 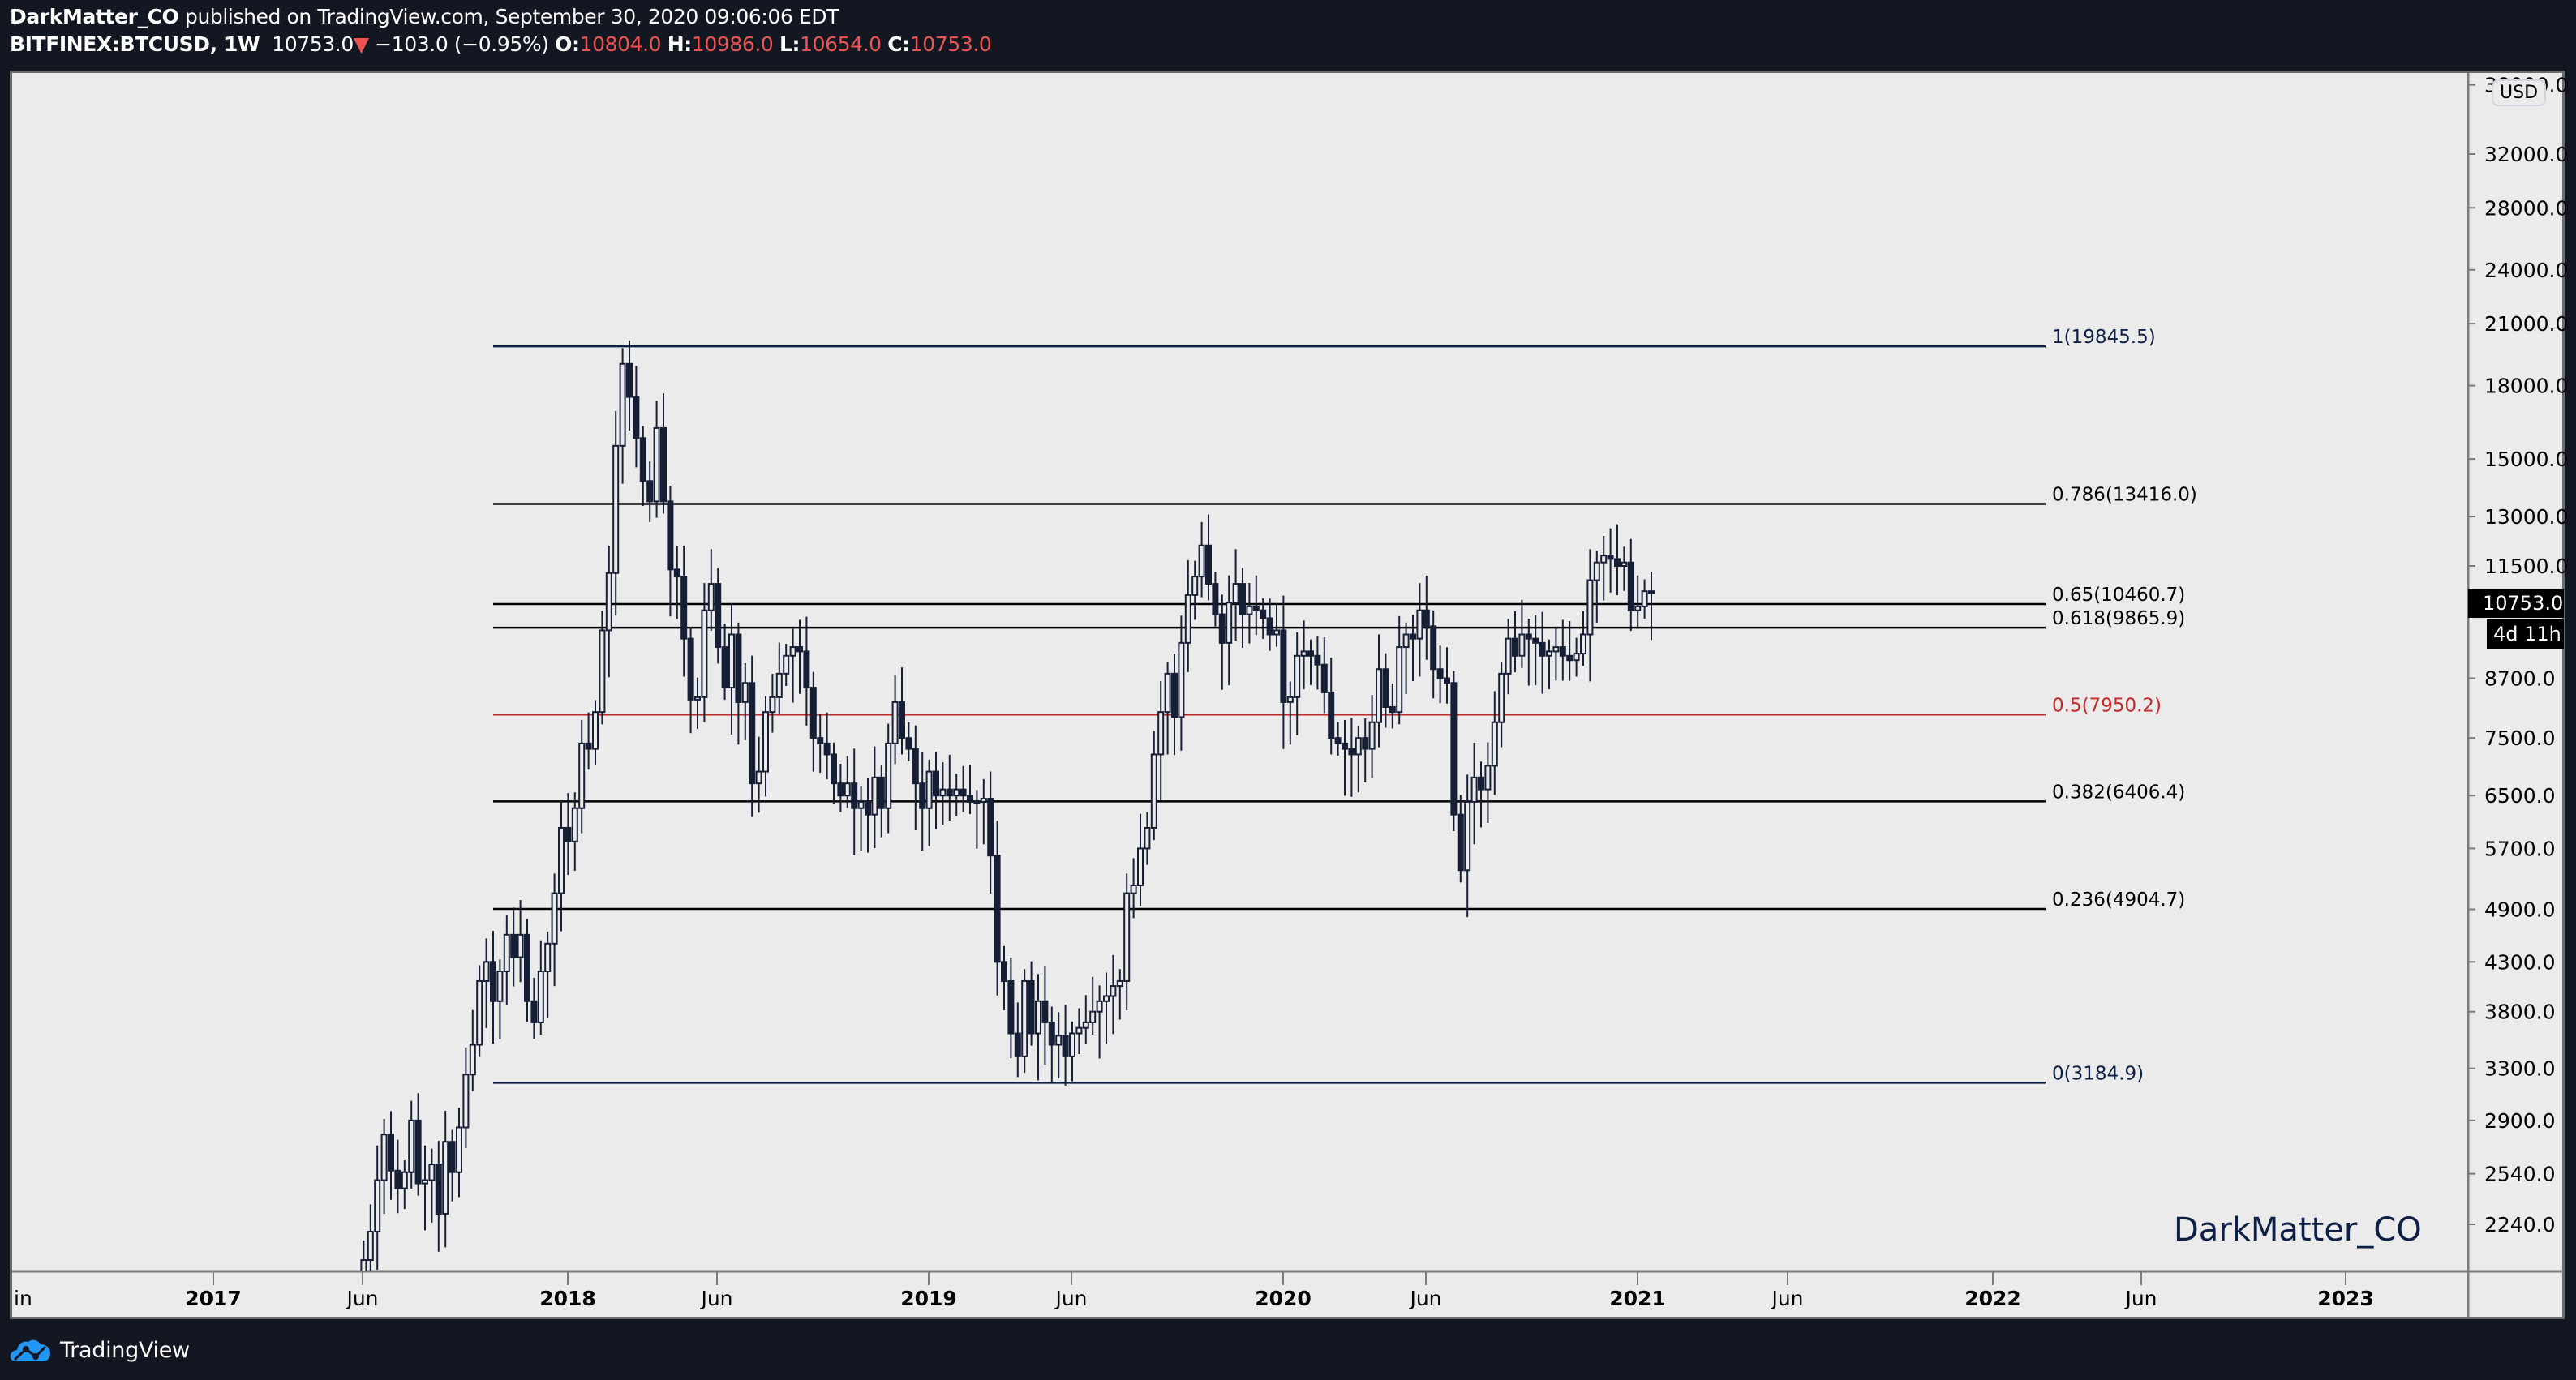 I want to click on fib-level-label: 0.5(7950.2), so click(x=2107, y=705).